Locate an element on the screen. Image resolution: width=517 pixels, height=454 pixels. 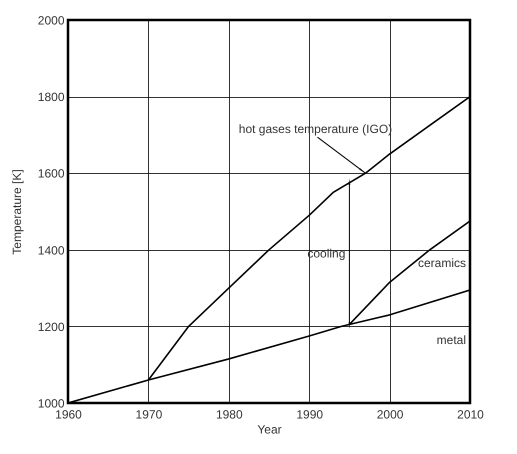
y-tick-label: 1600 is located at coordinates (51, 173).